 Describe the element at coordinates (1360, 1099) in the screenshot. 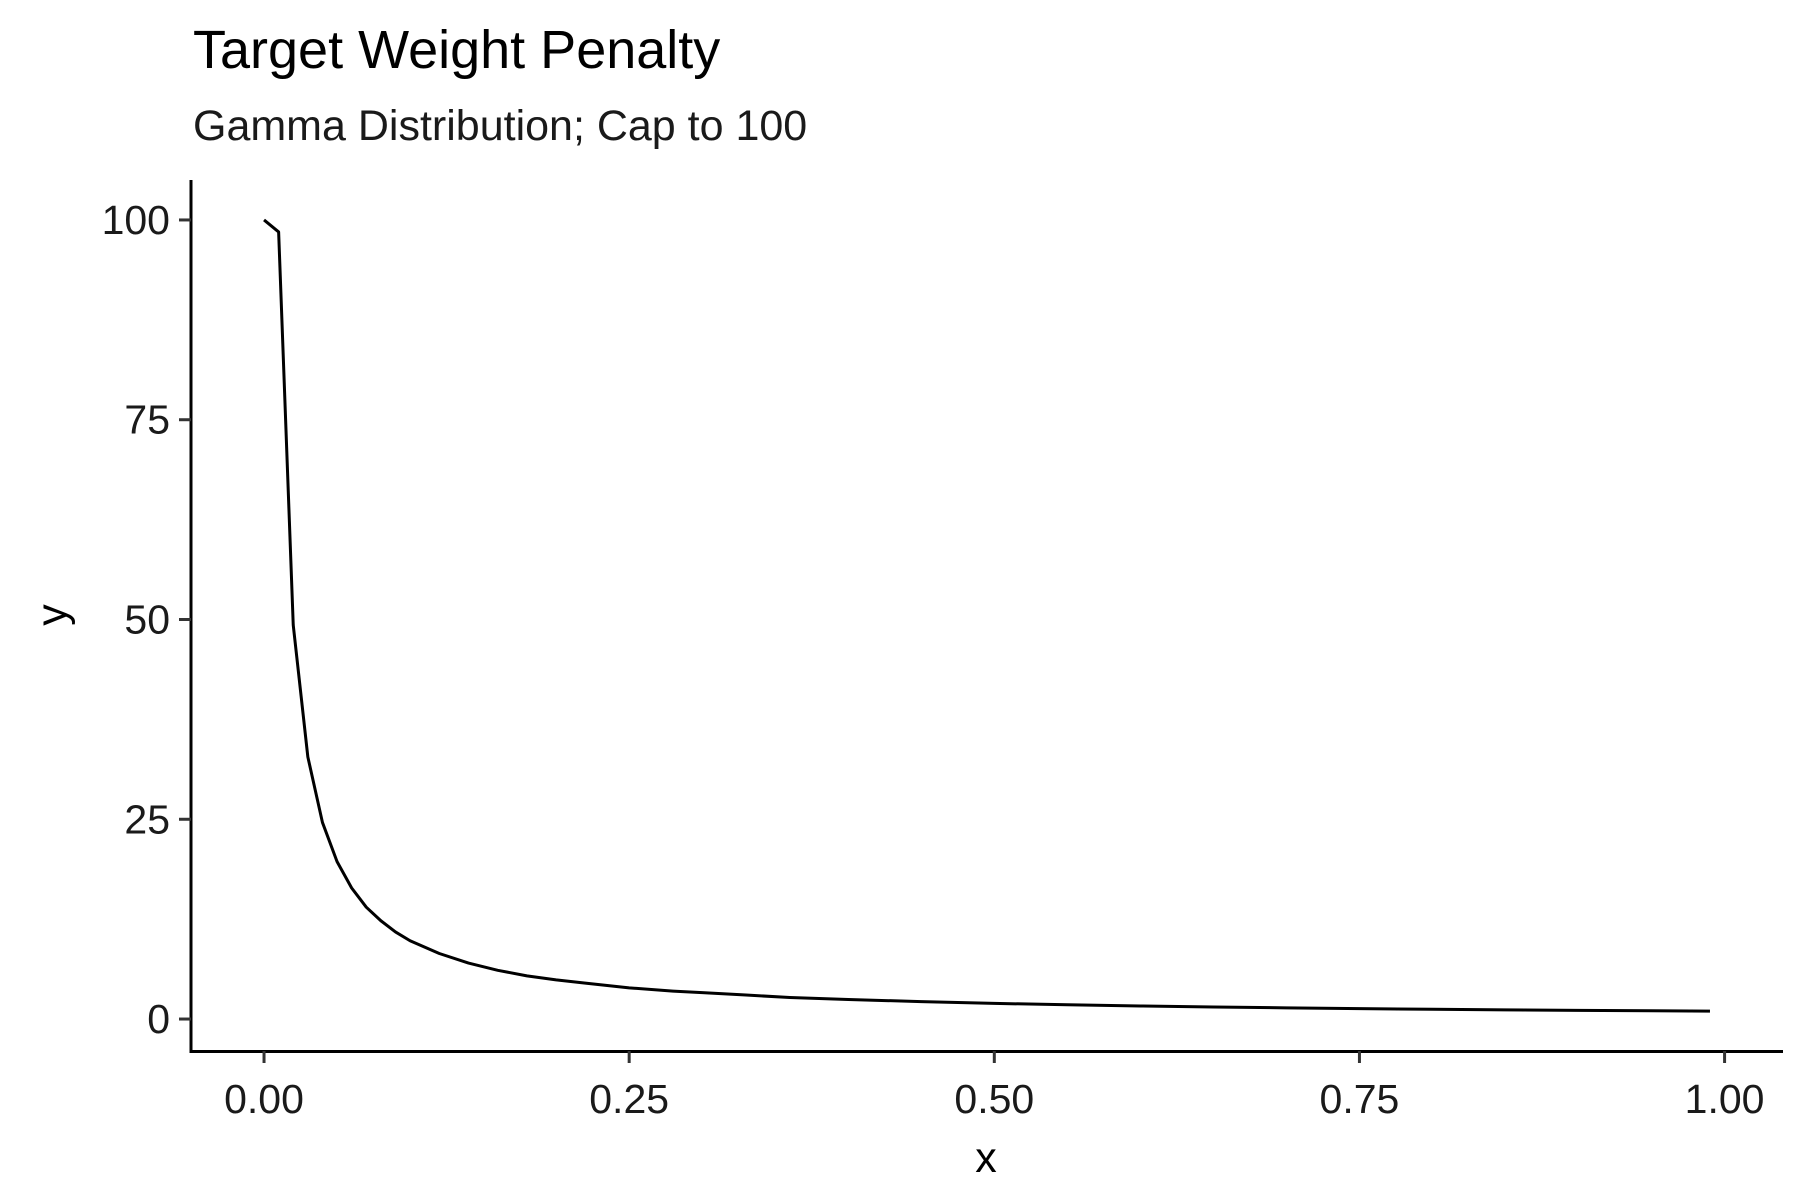

I see `x-tick-label: 0.75` at that location.